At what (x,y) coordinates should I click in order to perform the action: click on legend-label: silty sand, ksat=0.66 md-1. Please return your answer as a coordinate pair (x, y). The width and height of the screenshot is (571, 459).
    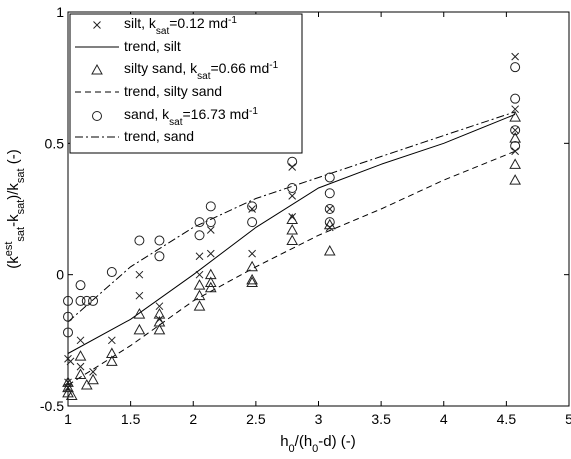
    Looking at the image, I should click on (201, 71).